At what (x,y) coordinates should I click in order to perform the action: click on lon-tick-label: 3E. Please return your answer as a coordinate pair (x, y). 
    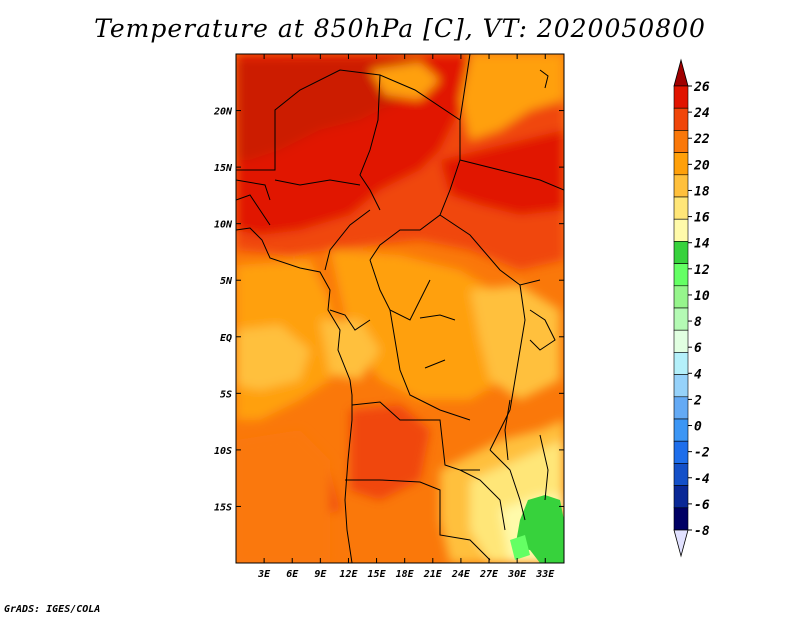
    Looking at the image, I should click on (264, 574).